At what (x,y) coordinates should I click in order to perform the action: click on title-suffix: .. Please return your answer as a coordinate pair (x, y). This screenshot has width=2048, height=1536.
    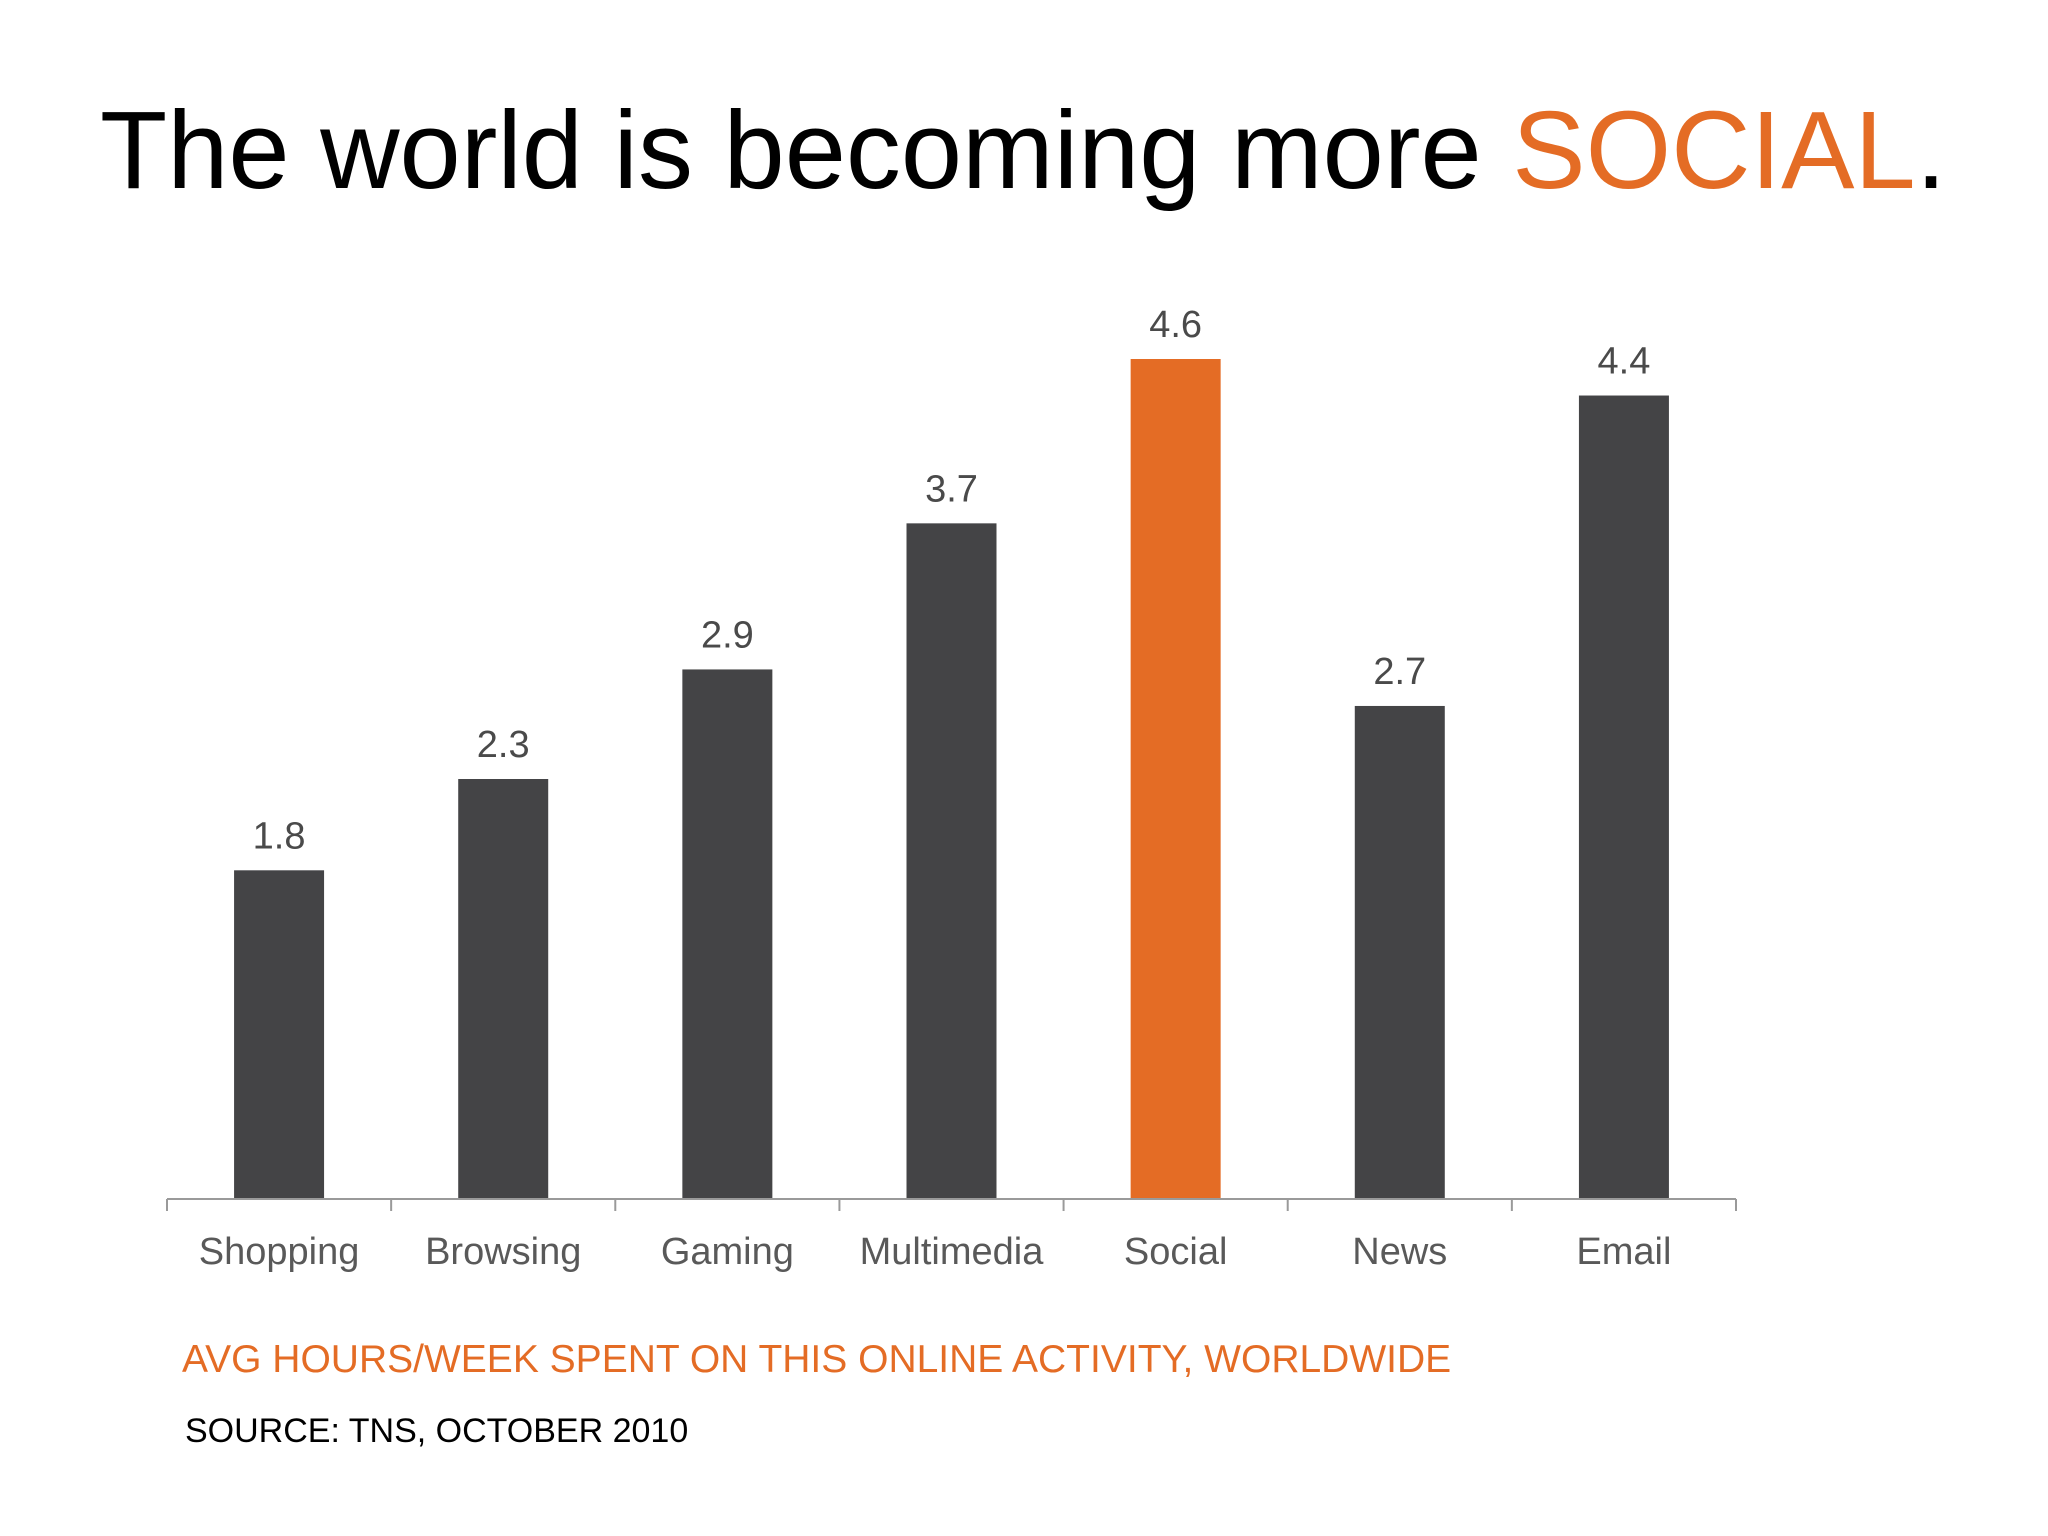
    Looking at the image, I should click on (1931, 150).